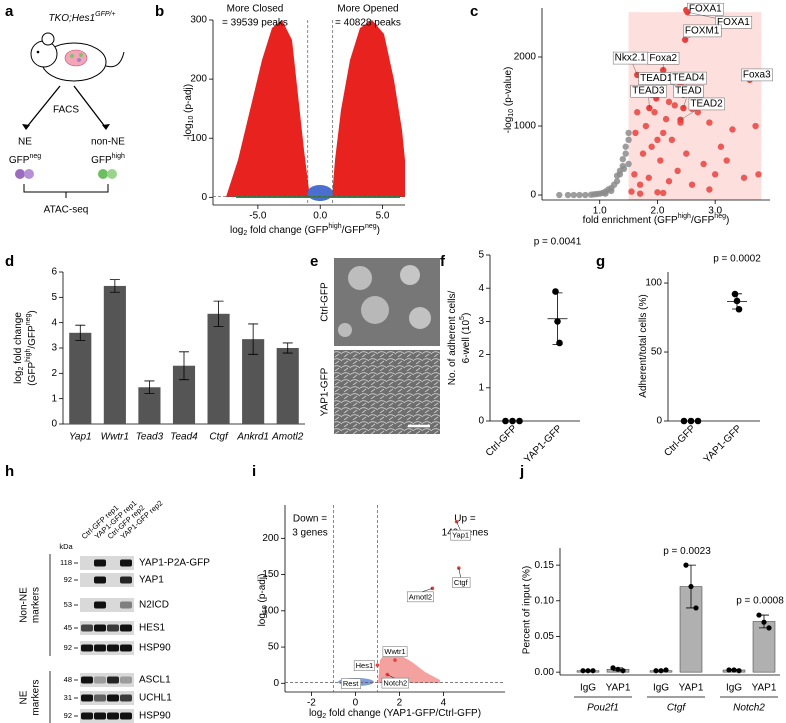 This screenshot has height=723, width=786. Describe the element at coordinates (66, 110) in the screenshot. I see `step-label: FACS` at that location.